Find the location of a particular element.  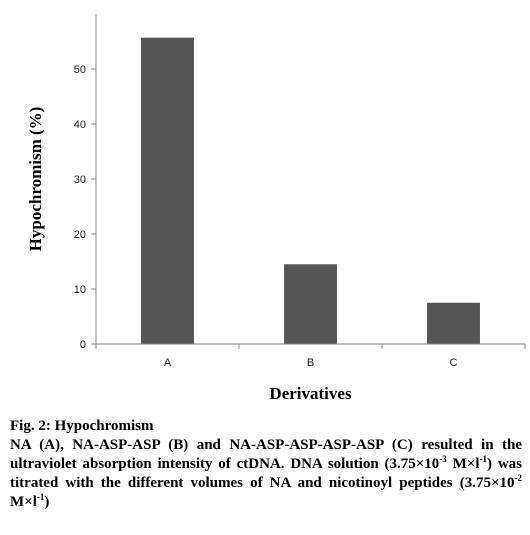

y-tick-label-20: 20 is located at coordinates (80, 235).